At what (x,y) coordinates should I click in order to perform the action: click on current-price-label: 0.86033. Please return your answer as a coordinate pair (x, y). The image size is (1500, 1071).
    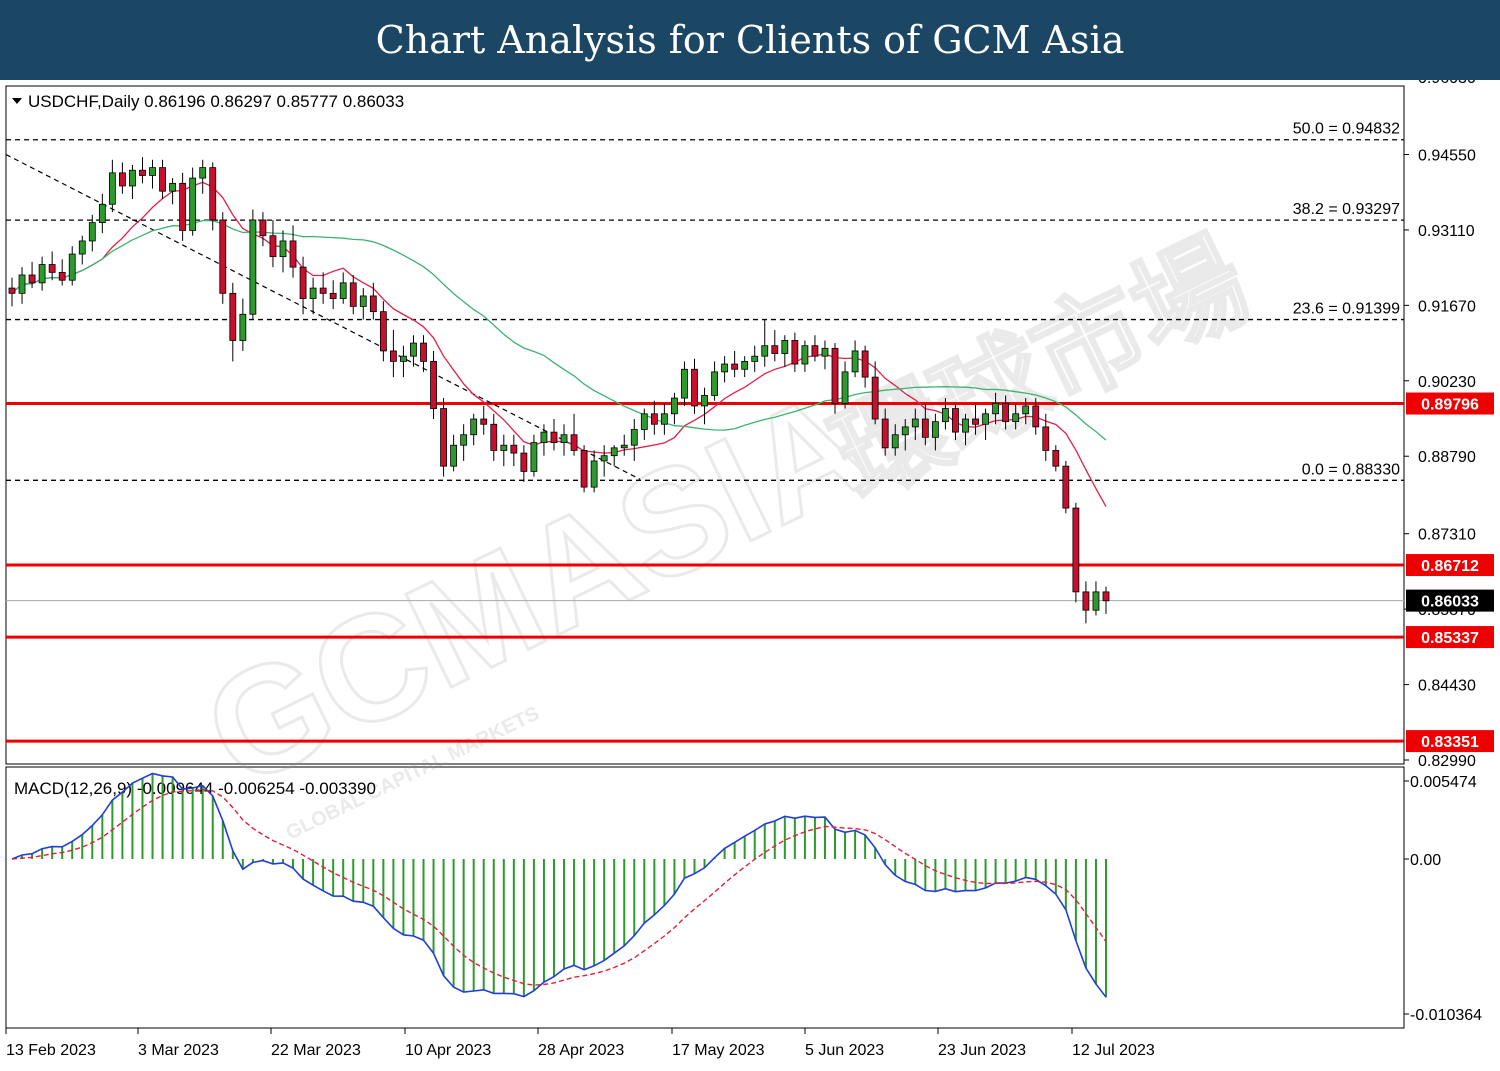
    Looking at the image, I should click on (1450, 602).